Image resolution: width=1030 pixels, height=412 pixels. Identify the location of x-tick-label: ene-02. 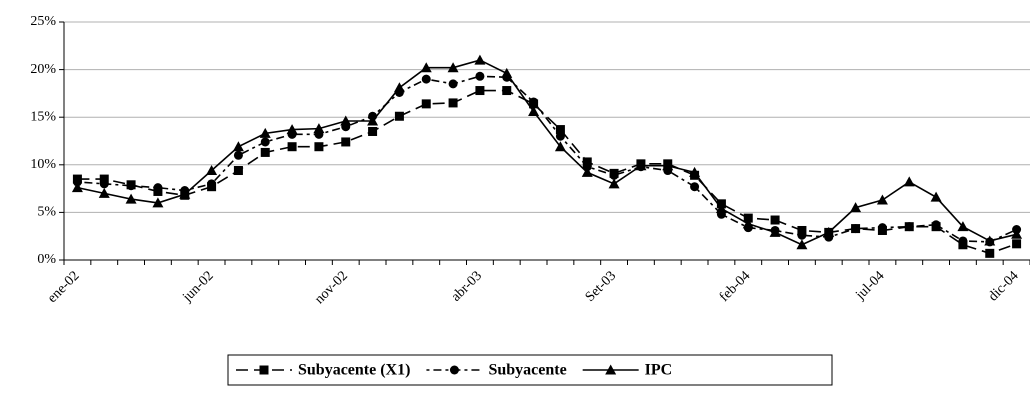
(64, 287).